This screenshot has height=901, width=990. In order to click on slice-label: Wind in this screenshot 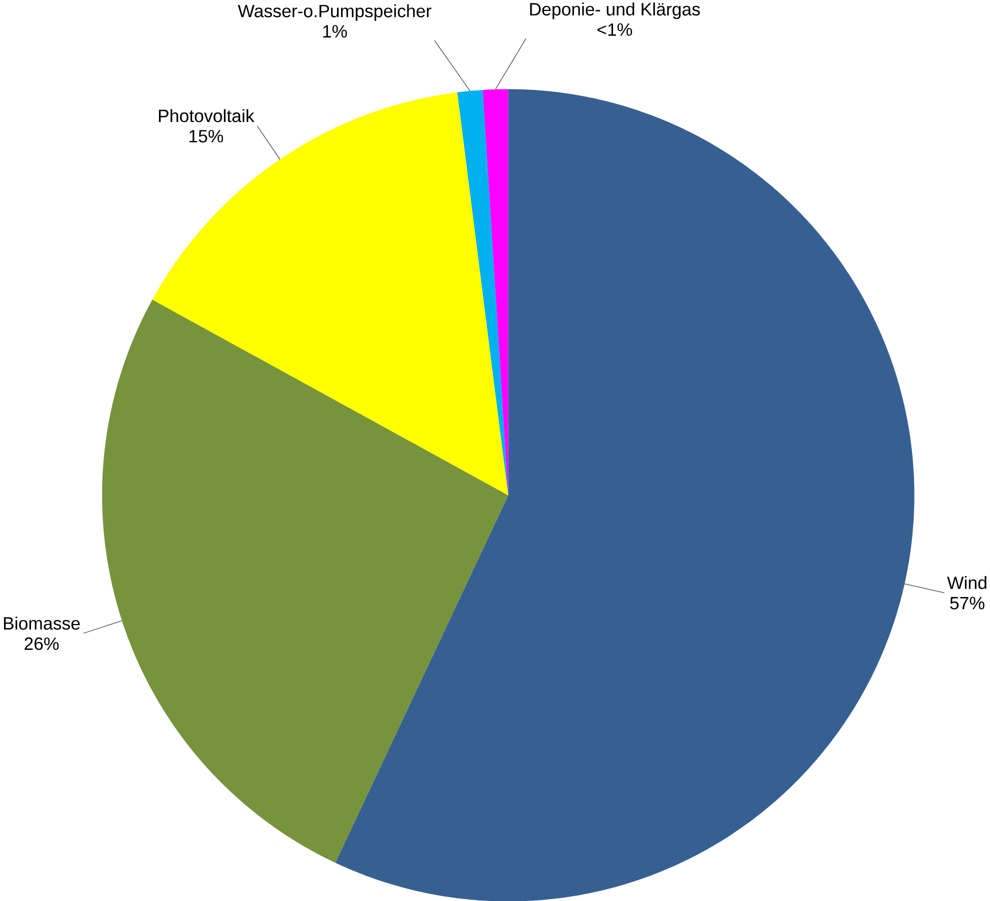, I will do `click(966, 582)`.